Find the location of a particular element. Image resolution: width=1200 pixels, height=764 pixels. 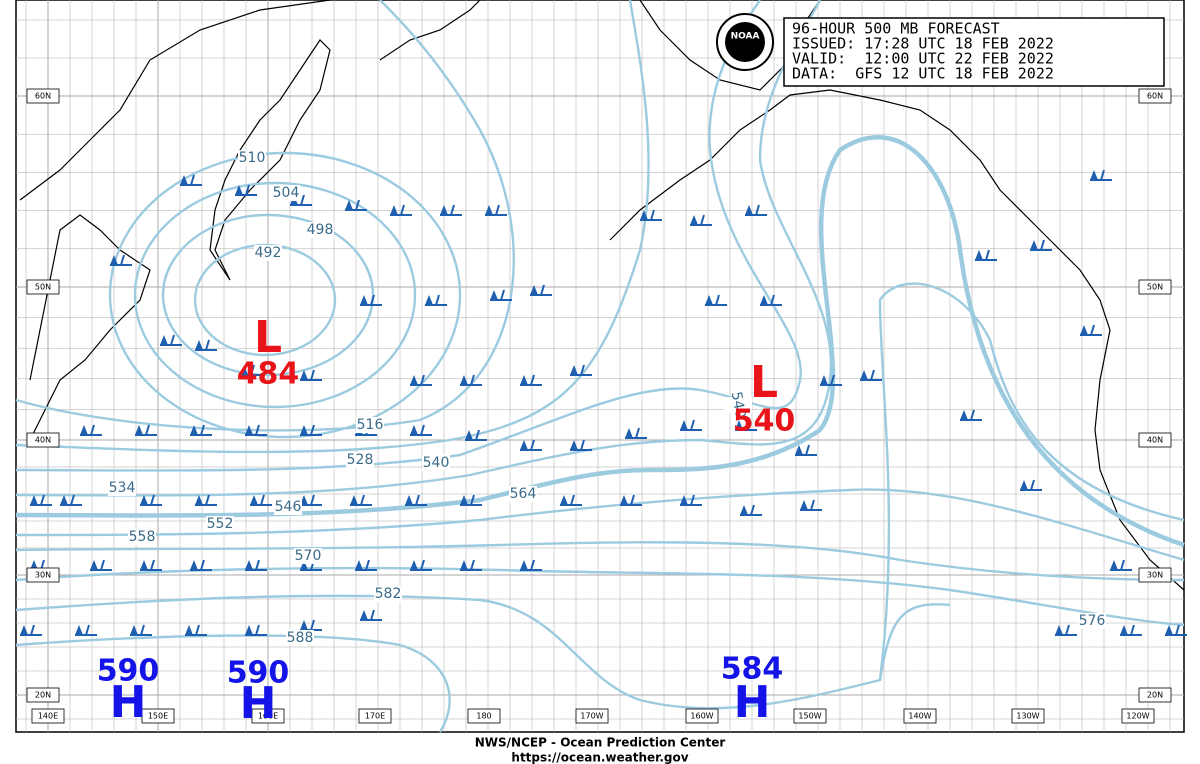

logo-text: NOAA is located at coordinates (745, 37).